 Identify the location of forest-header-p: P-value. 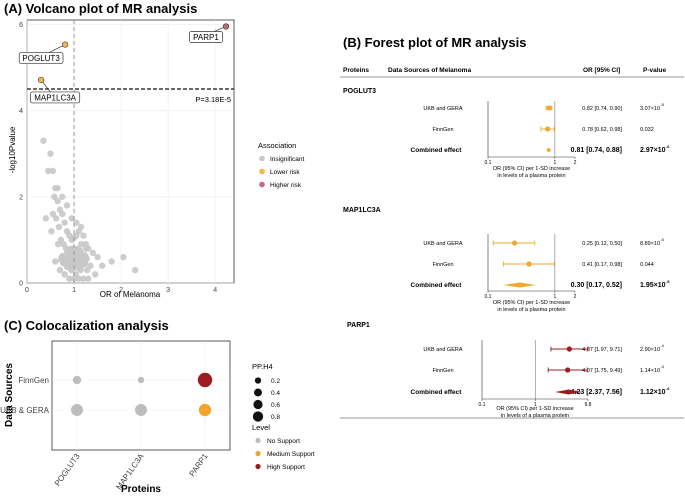
(655, 70).